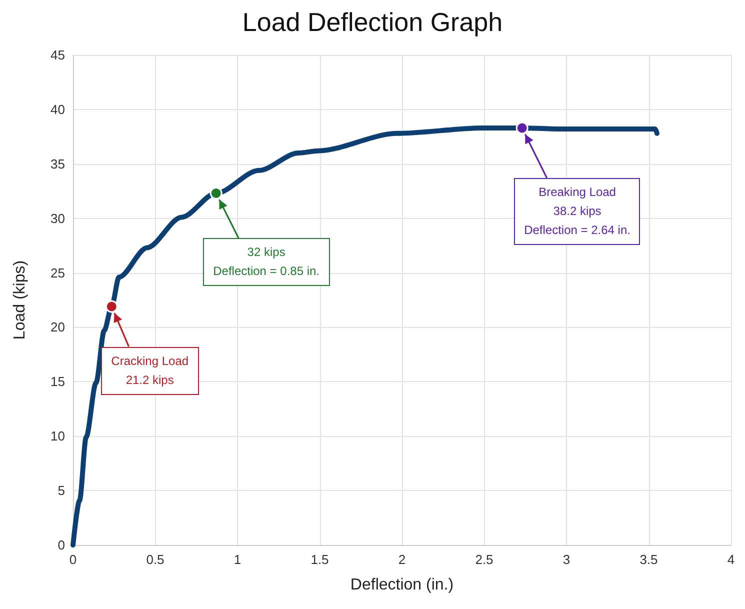 This screenshot has height=609, width=745. Describe the element at coordinates (57, 164) in the screenshot. I see `y-tick-label: 35` at that location.